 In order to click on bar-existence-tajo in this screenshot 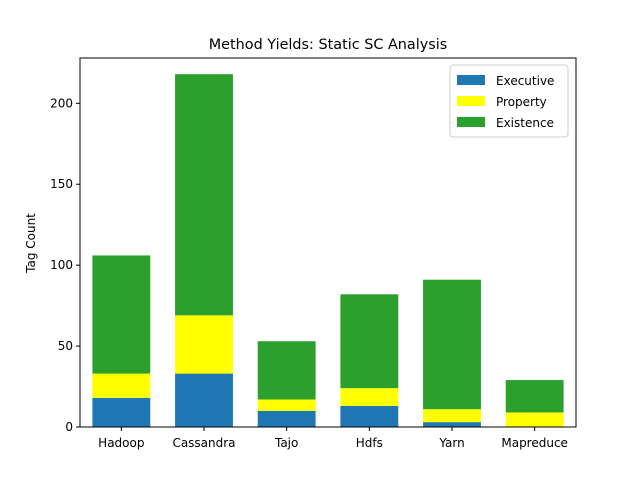, I will do `click(286, 370)`.